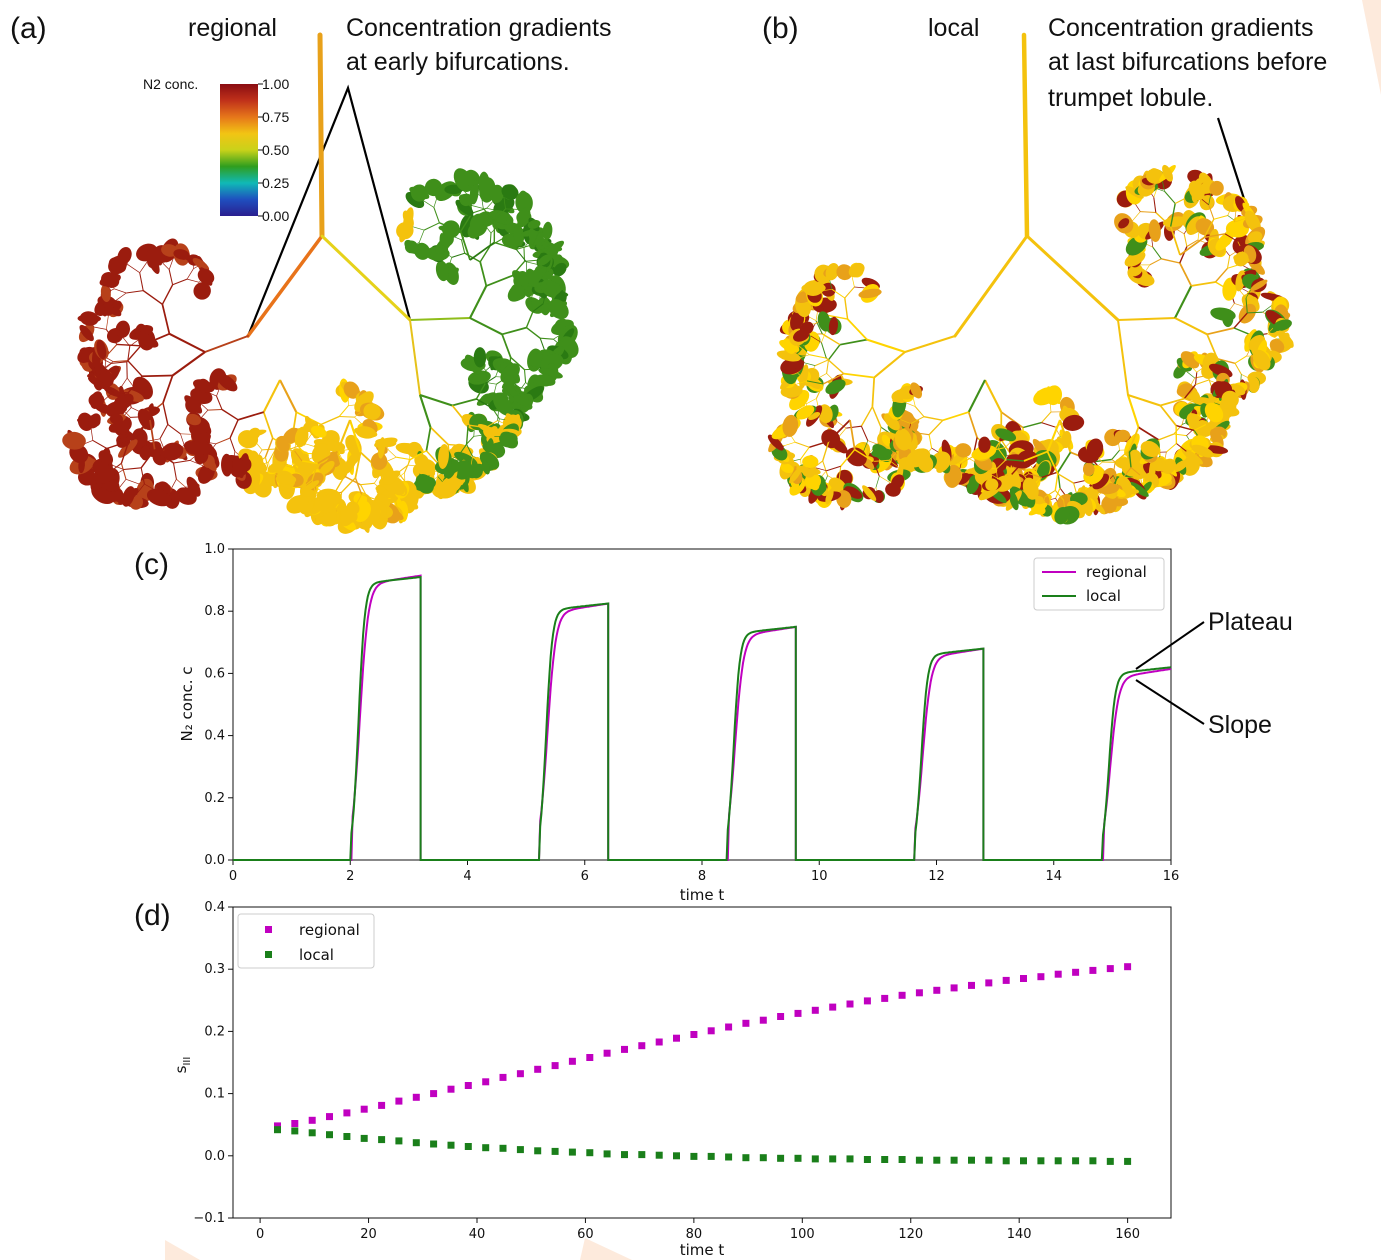 The width and height of the screenshot is (1381, 1260). I want to click on colorbar-tick-label: 0.75, so click(275, 117).